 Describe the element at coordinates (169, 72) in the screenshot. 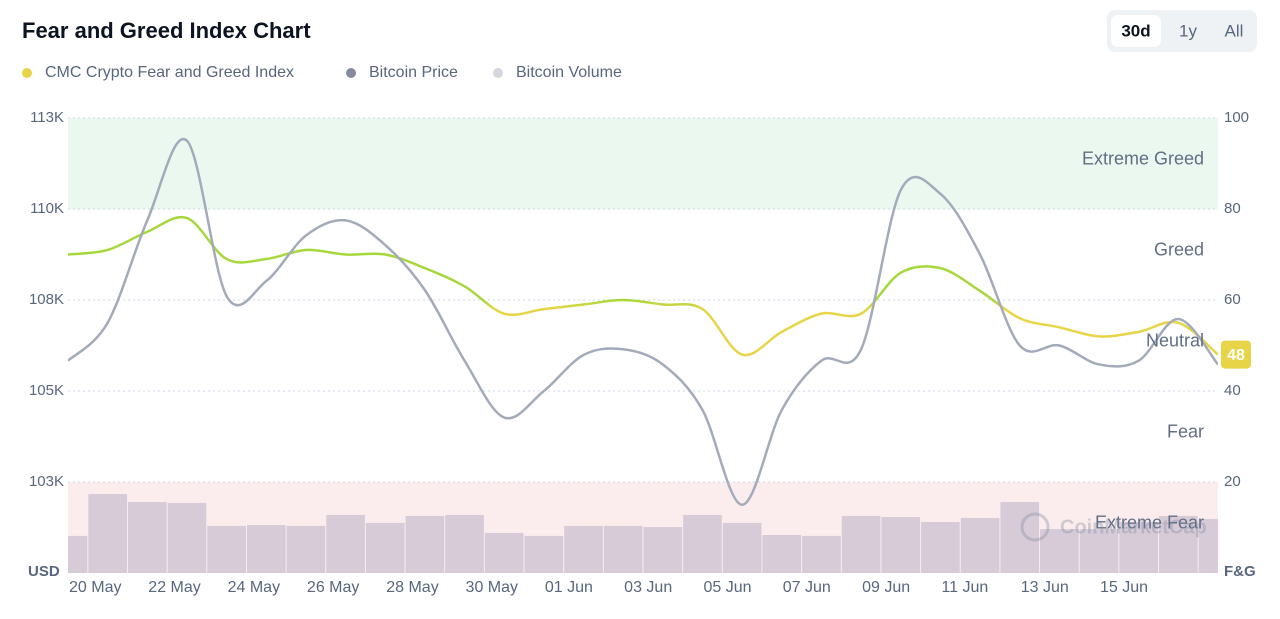

I see `legend-label: CMC Crypto Fear and Greed Index` at that location.